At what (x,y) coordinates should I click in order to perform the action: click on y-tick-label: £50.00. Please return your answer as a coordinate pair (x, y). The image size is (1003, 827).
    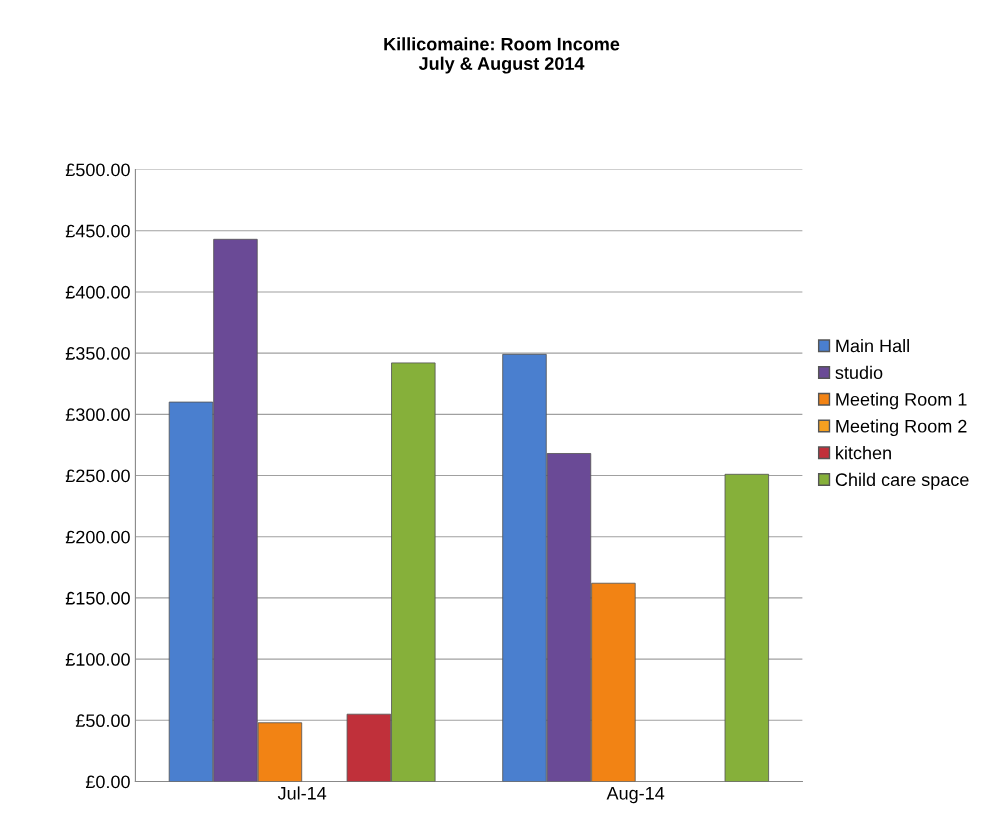
    Looking at the image, I should click on (102, 721).